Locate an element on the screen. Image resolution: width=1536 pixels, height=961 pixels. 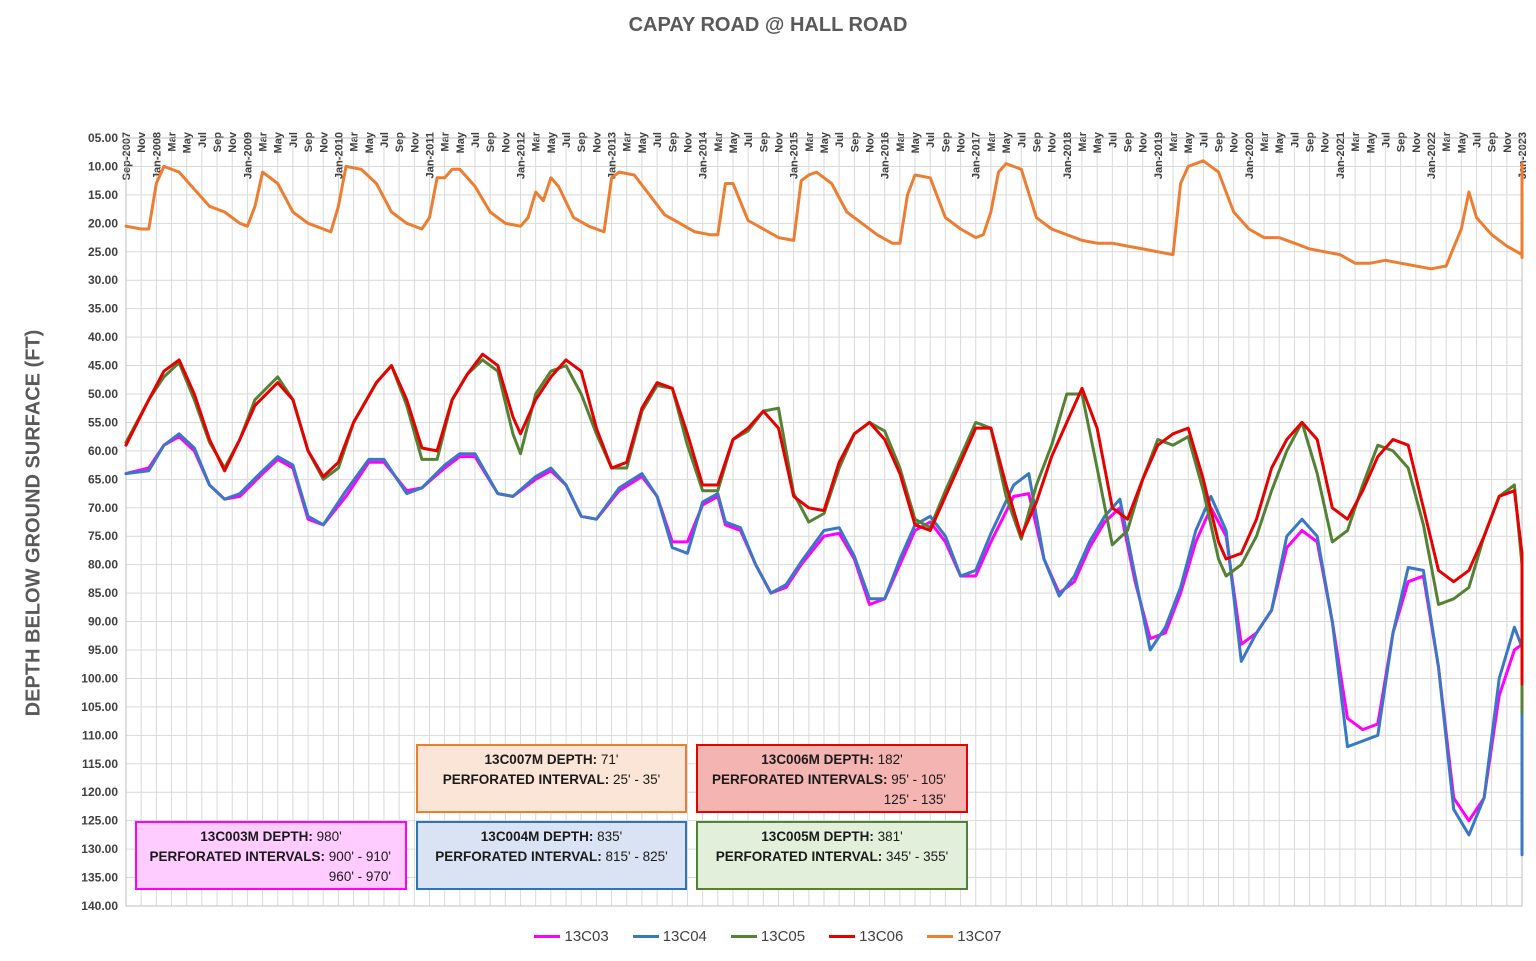
y-tick-label: 65.00 is located at coordinates (103, 479).